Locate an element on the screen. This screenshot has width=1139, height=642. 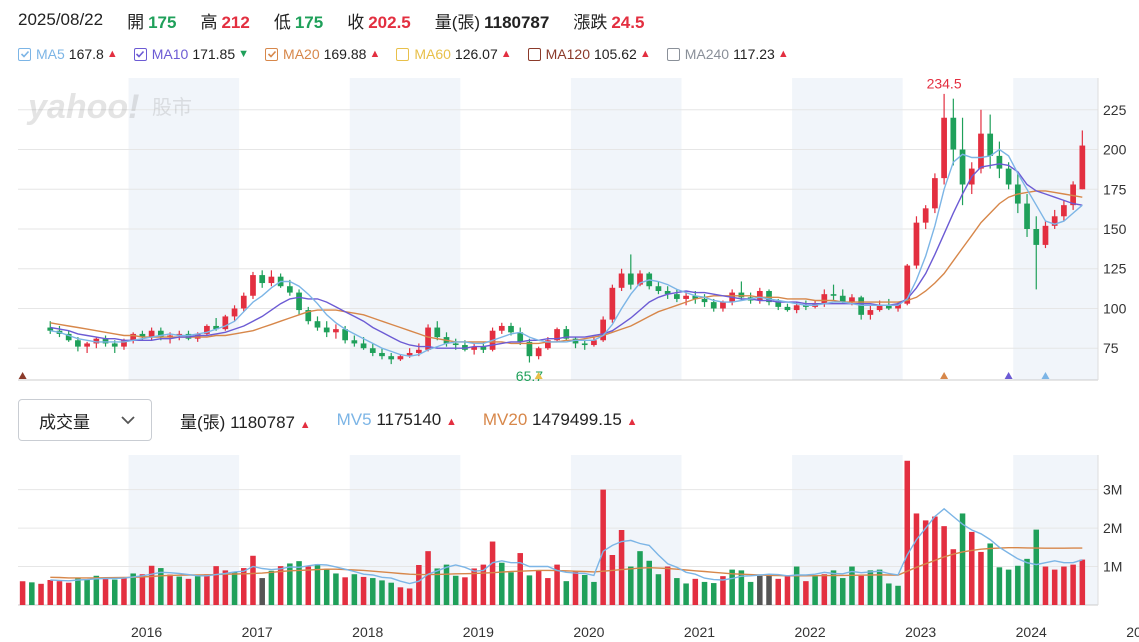
volume-label: 量(張) is located at coordinates (457, 22).